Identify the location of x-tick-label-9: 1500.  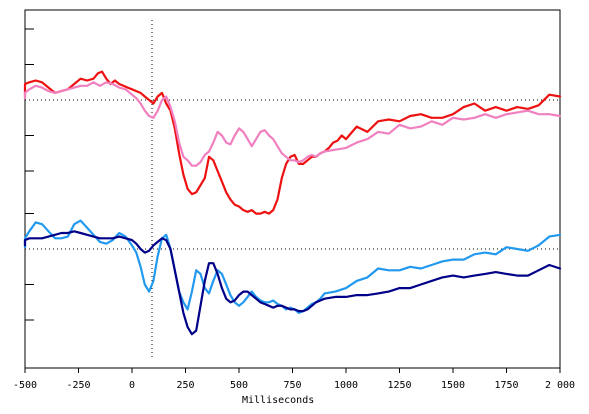
(453, 385).